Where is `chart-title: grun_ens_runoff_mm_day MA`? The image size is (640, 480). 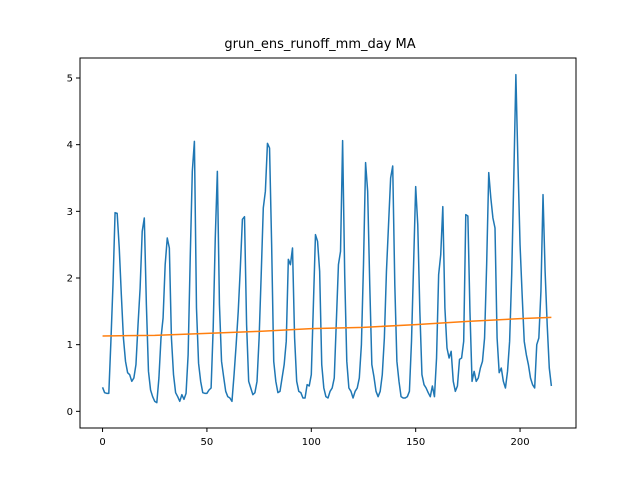 chart-title: grun_ens_runoff_mm_day MA is located at coordinates (319, 44).